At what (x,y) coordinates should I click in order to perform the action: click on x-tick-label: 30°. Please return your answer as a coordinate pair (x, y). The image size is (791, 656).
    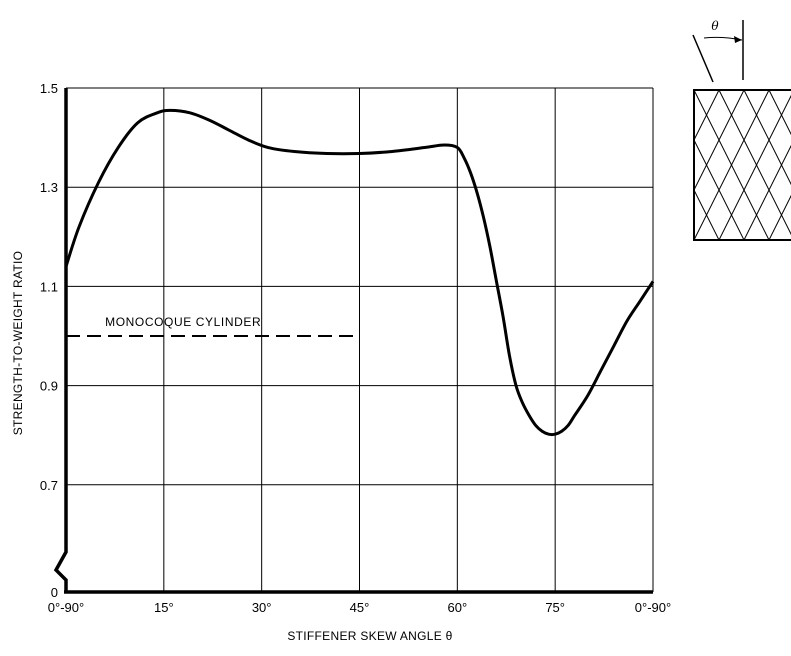
    Looking at the image, I should click on (262, 607).